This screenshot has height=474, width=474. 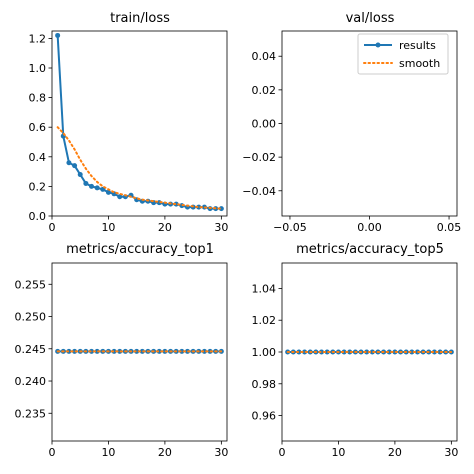 What do you see at coordinates (264, 90) in the screenshot?
I see `y-tick-label: 0.02` at bounding box center [264, 90].